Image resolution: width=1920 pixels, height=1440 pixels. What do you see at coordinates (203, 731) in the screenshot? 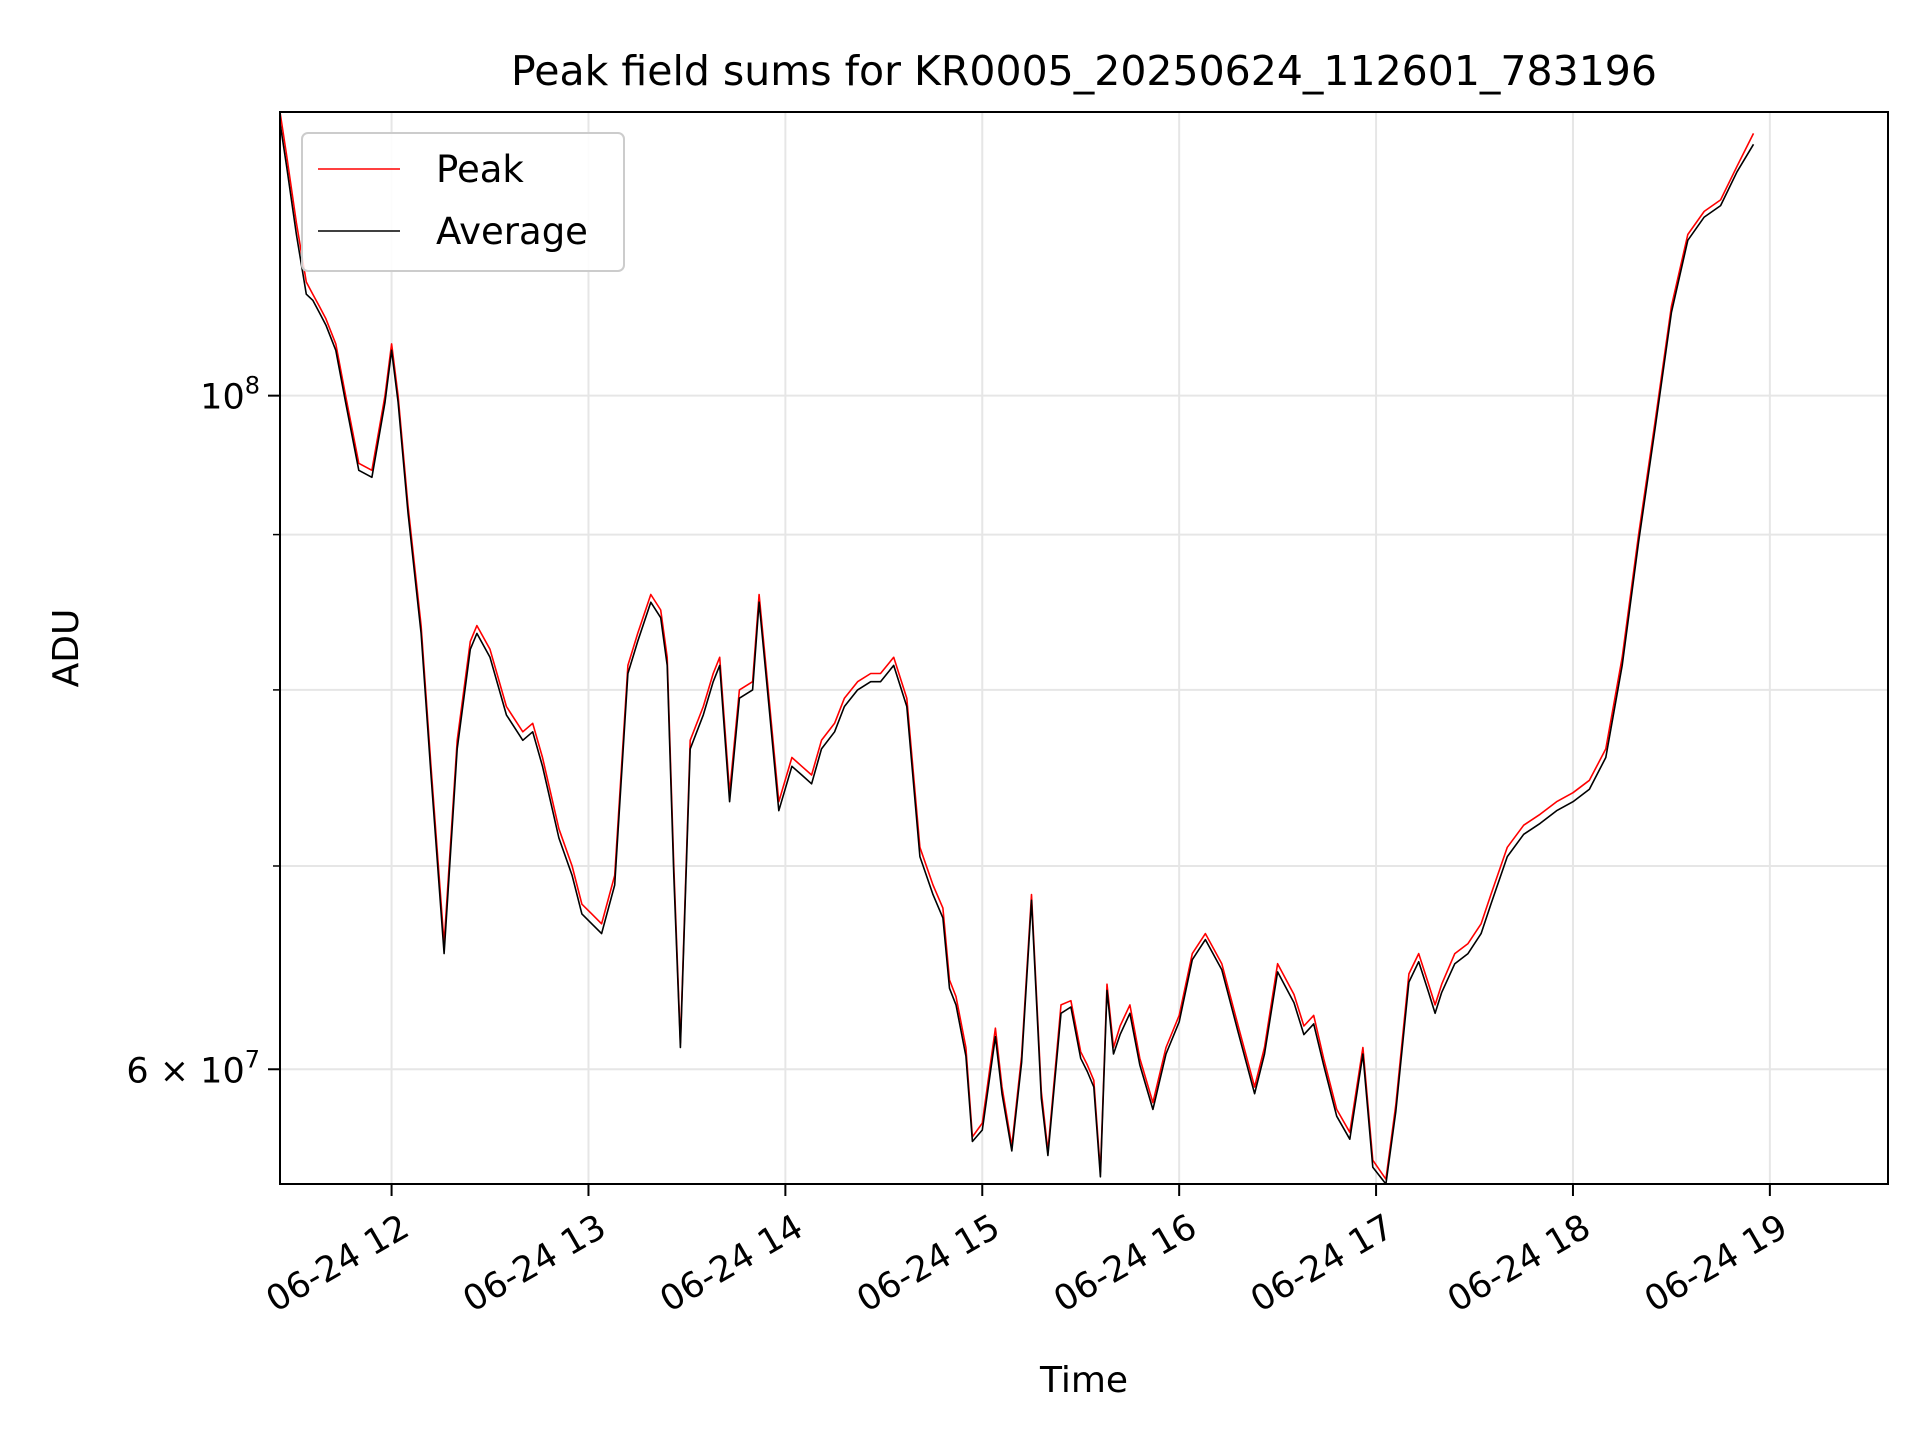
I see `y-axis-ticks: 108 6 × 107` at bounding box center [203, 731].